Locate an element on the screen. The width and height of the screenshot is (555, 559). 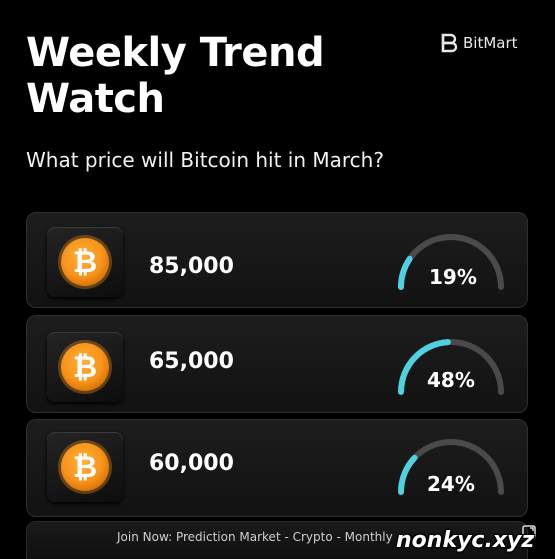
bitmart-logo-icon is located at coordinates (449, 43).